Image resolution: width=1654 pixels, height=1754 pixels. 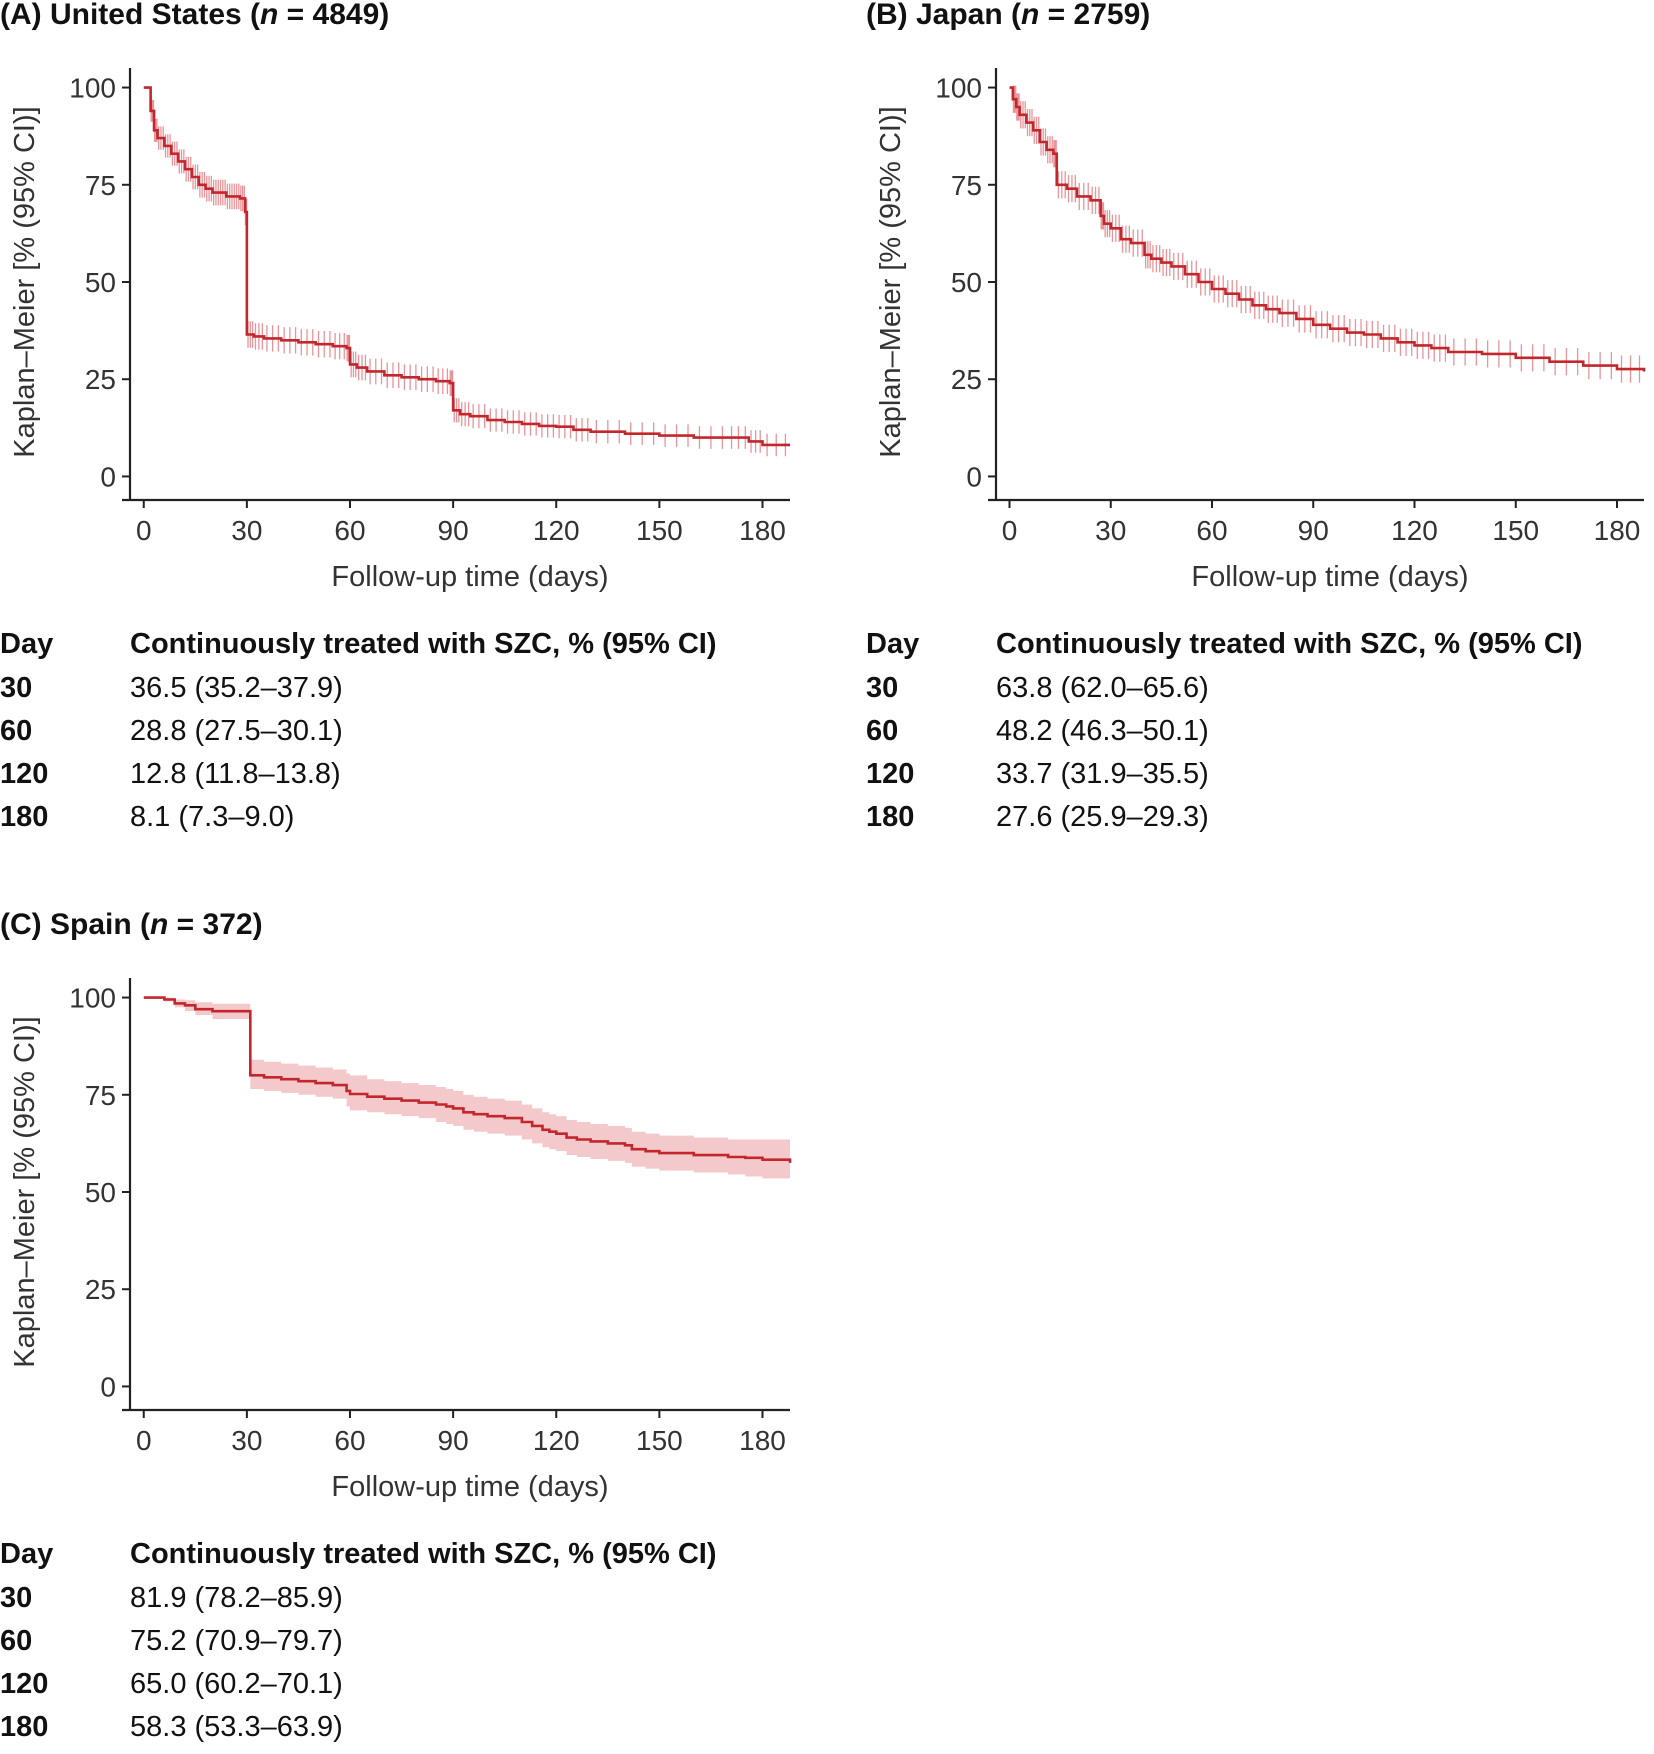 I want to click on table-row: 180 8.1 (7.3–9.0), so click(x=358, y=822).